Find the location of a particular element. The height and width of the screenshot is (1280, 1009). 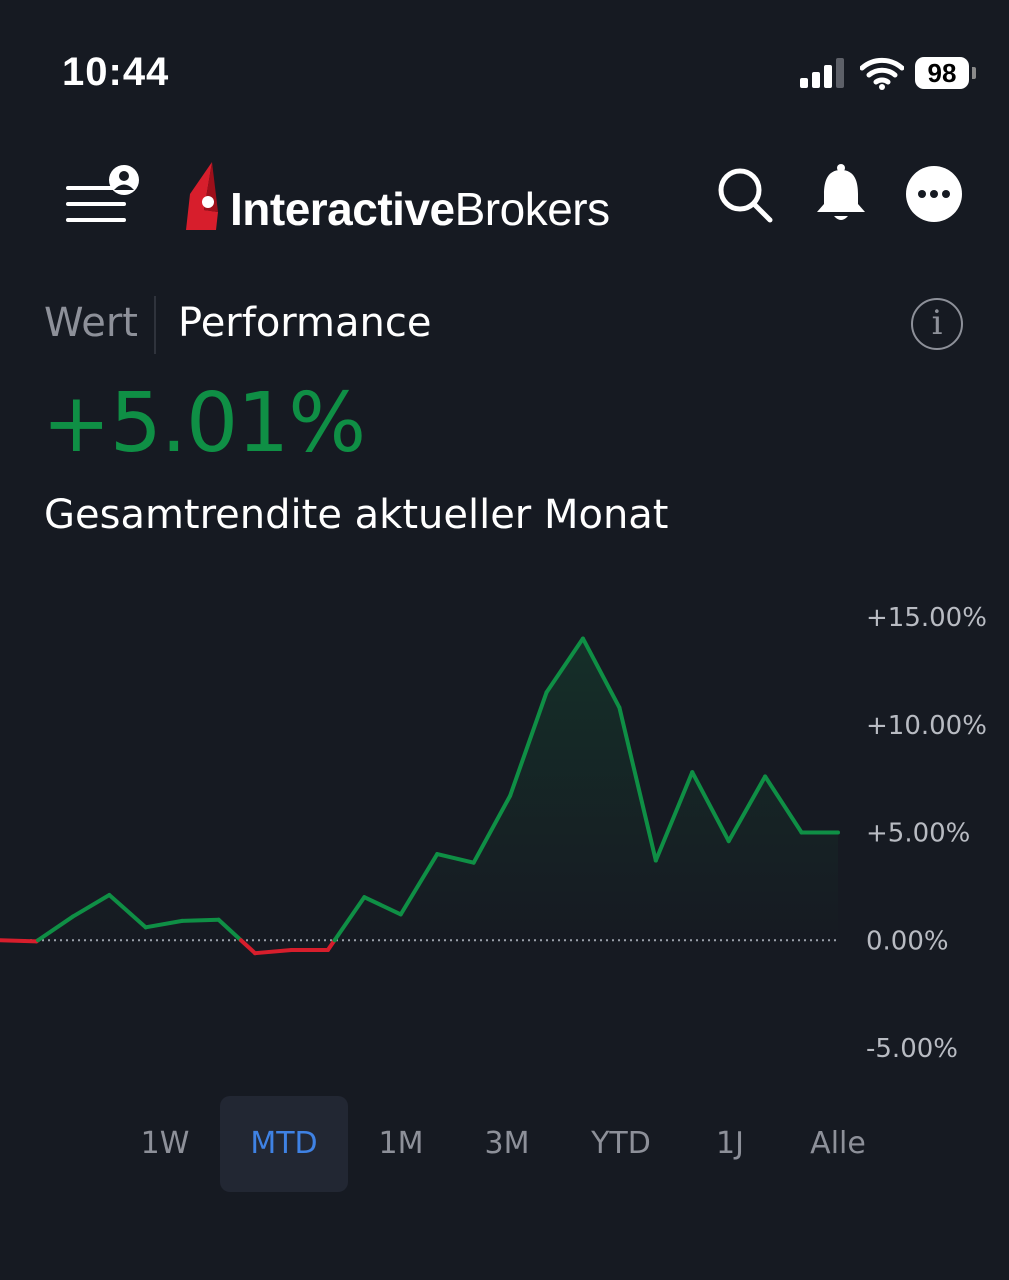

status-bar: 10:44 98 is located at coordinates (504, 70).